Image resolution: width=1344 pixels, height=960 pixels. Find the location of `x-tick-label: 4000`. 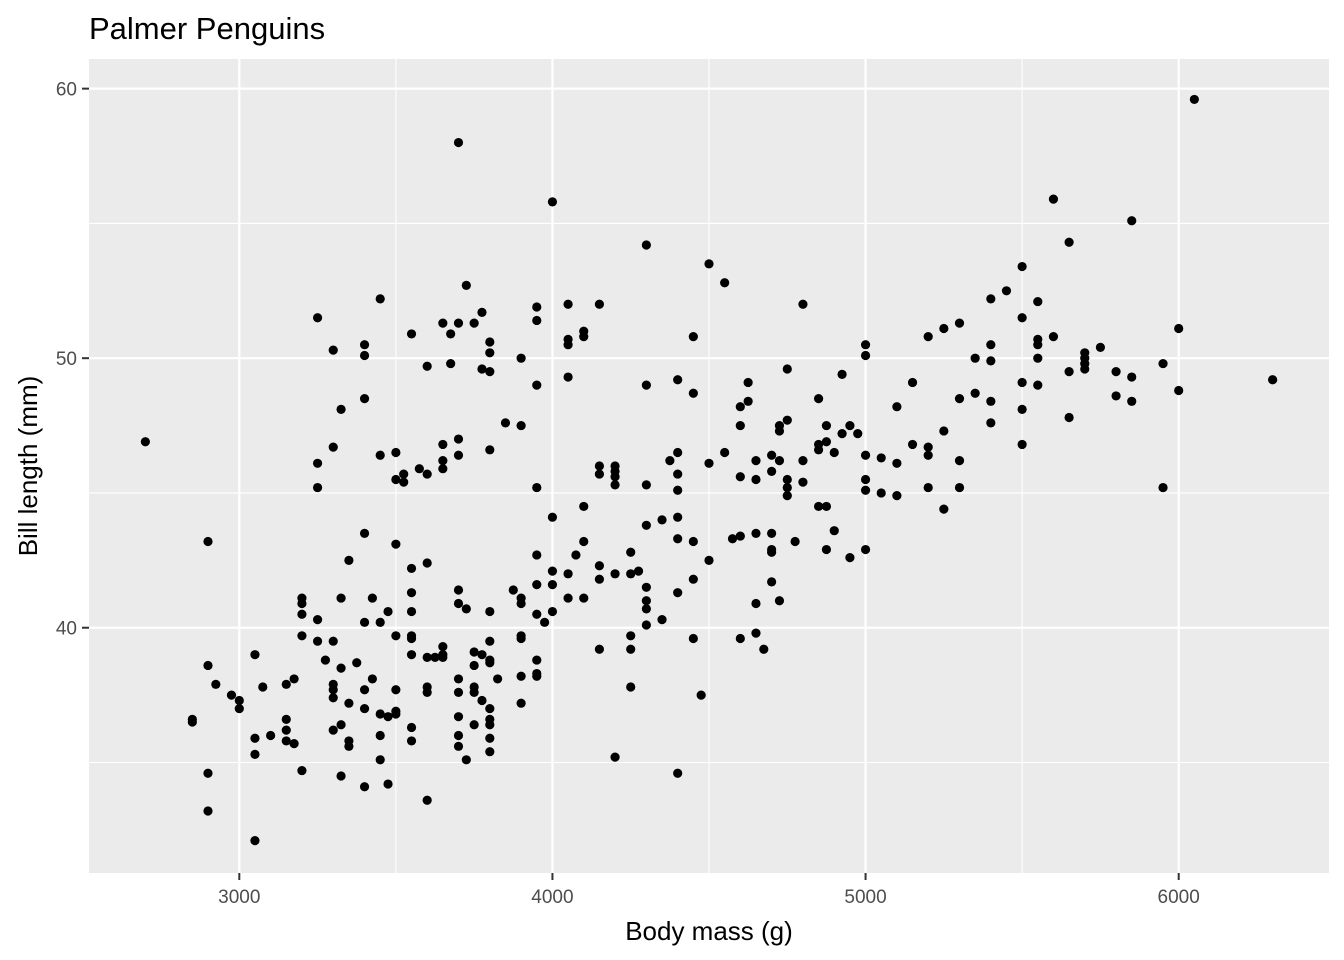

x-tick-label: 4000 is located at coordinates (552, 897).